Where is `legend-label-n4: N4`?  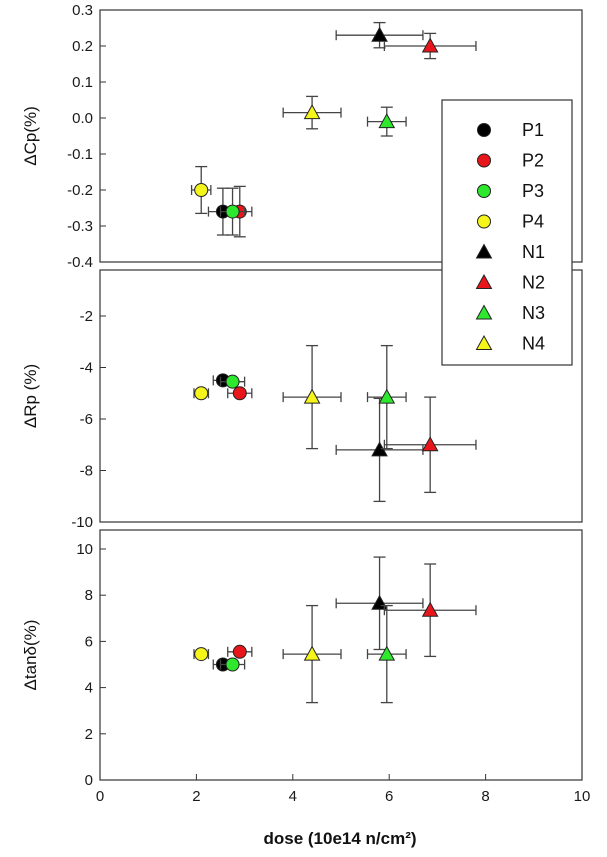 legend-label-n4: N4 is located at coordinates (533, 344).